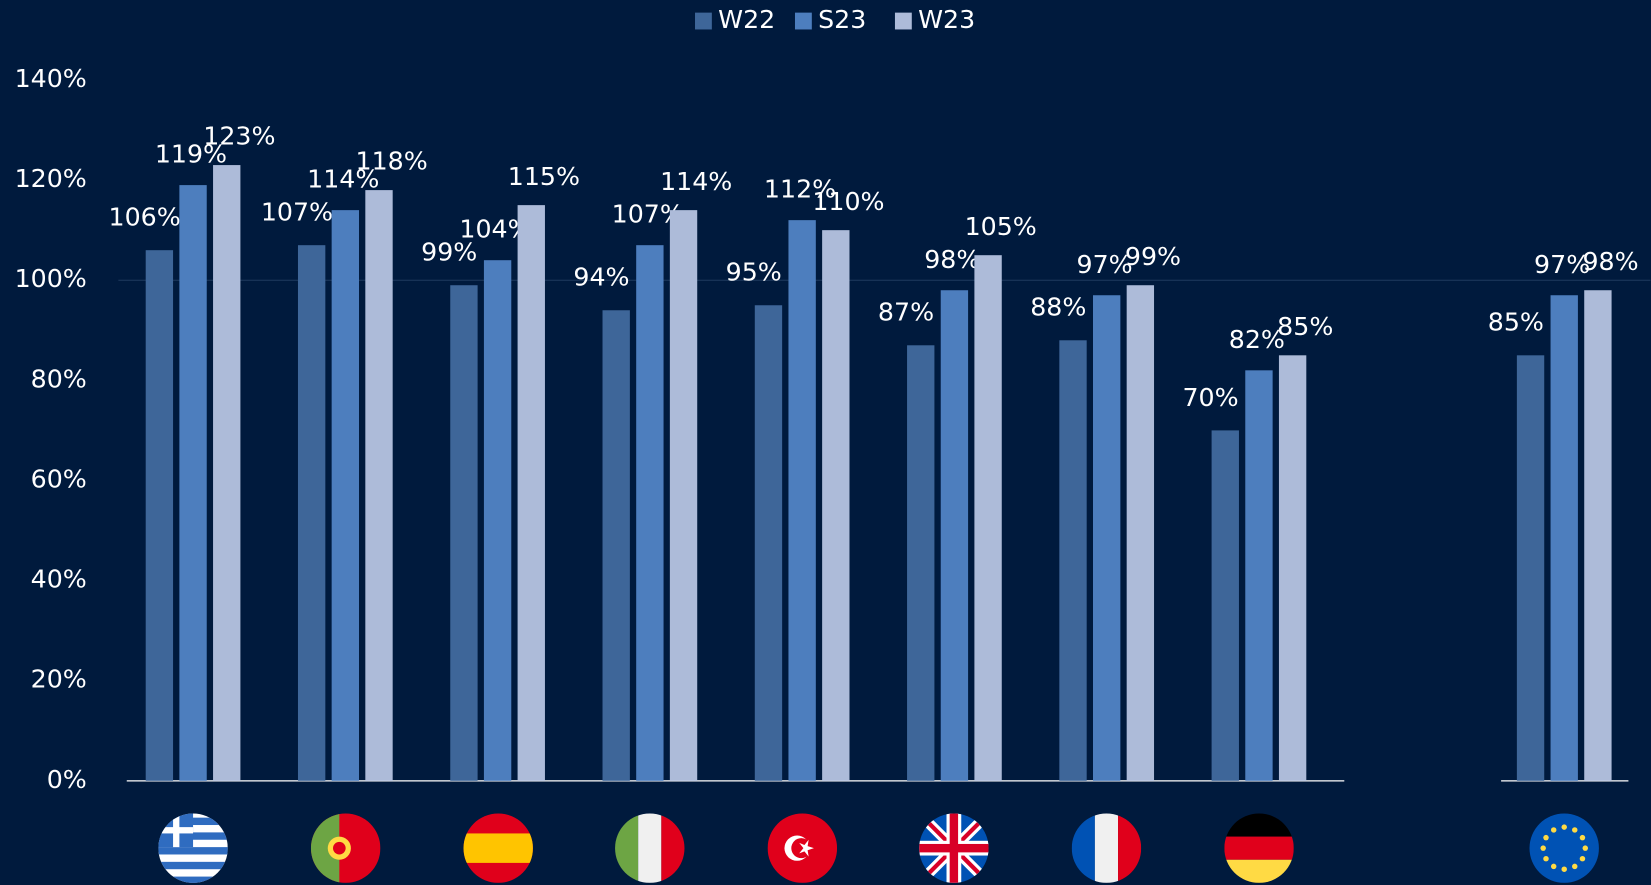  I want to click on flag-germany, so click(1259, 848).